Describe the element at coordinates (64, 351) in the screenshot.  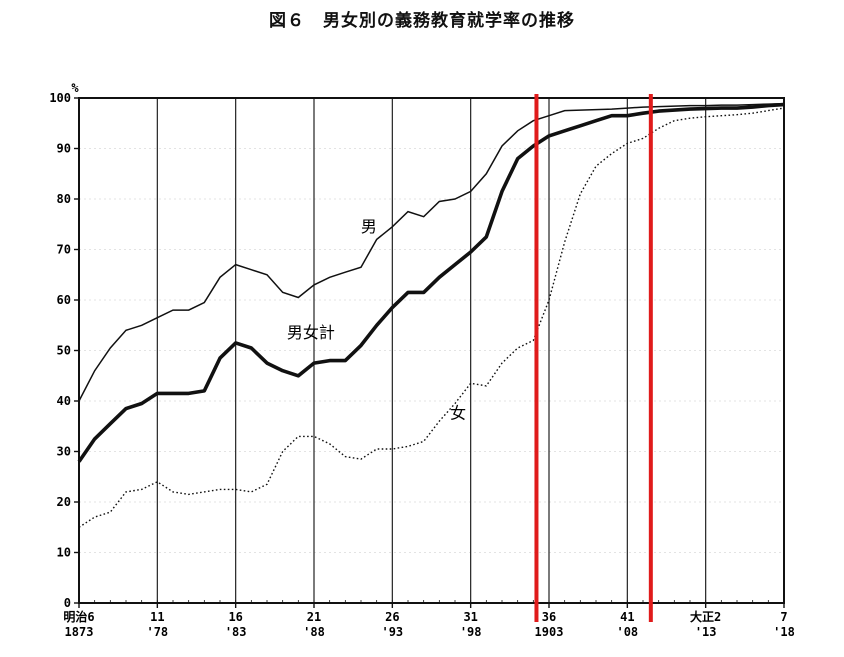
I see `y-tick-label: 50` at that location.